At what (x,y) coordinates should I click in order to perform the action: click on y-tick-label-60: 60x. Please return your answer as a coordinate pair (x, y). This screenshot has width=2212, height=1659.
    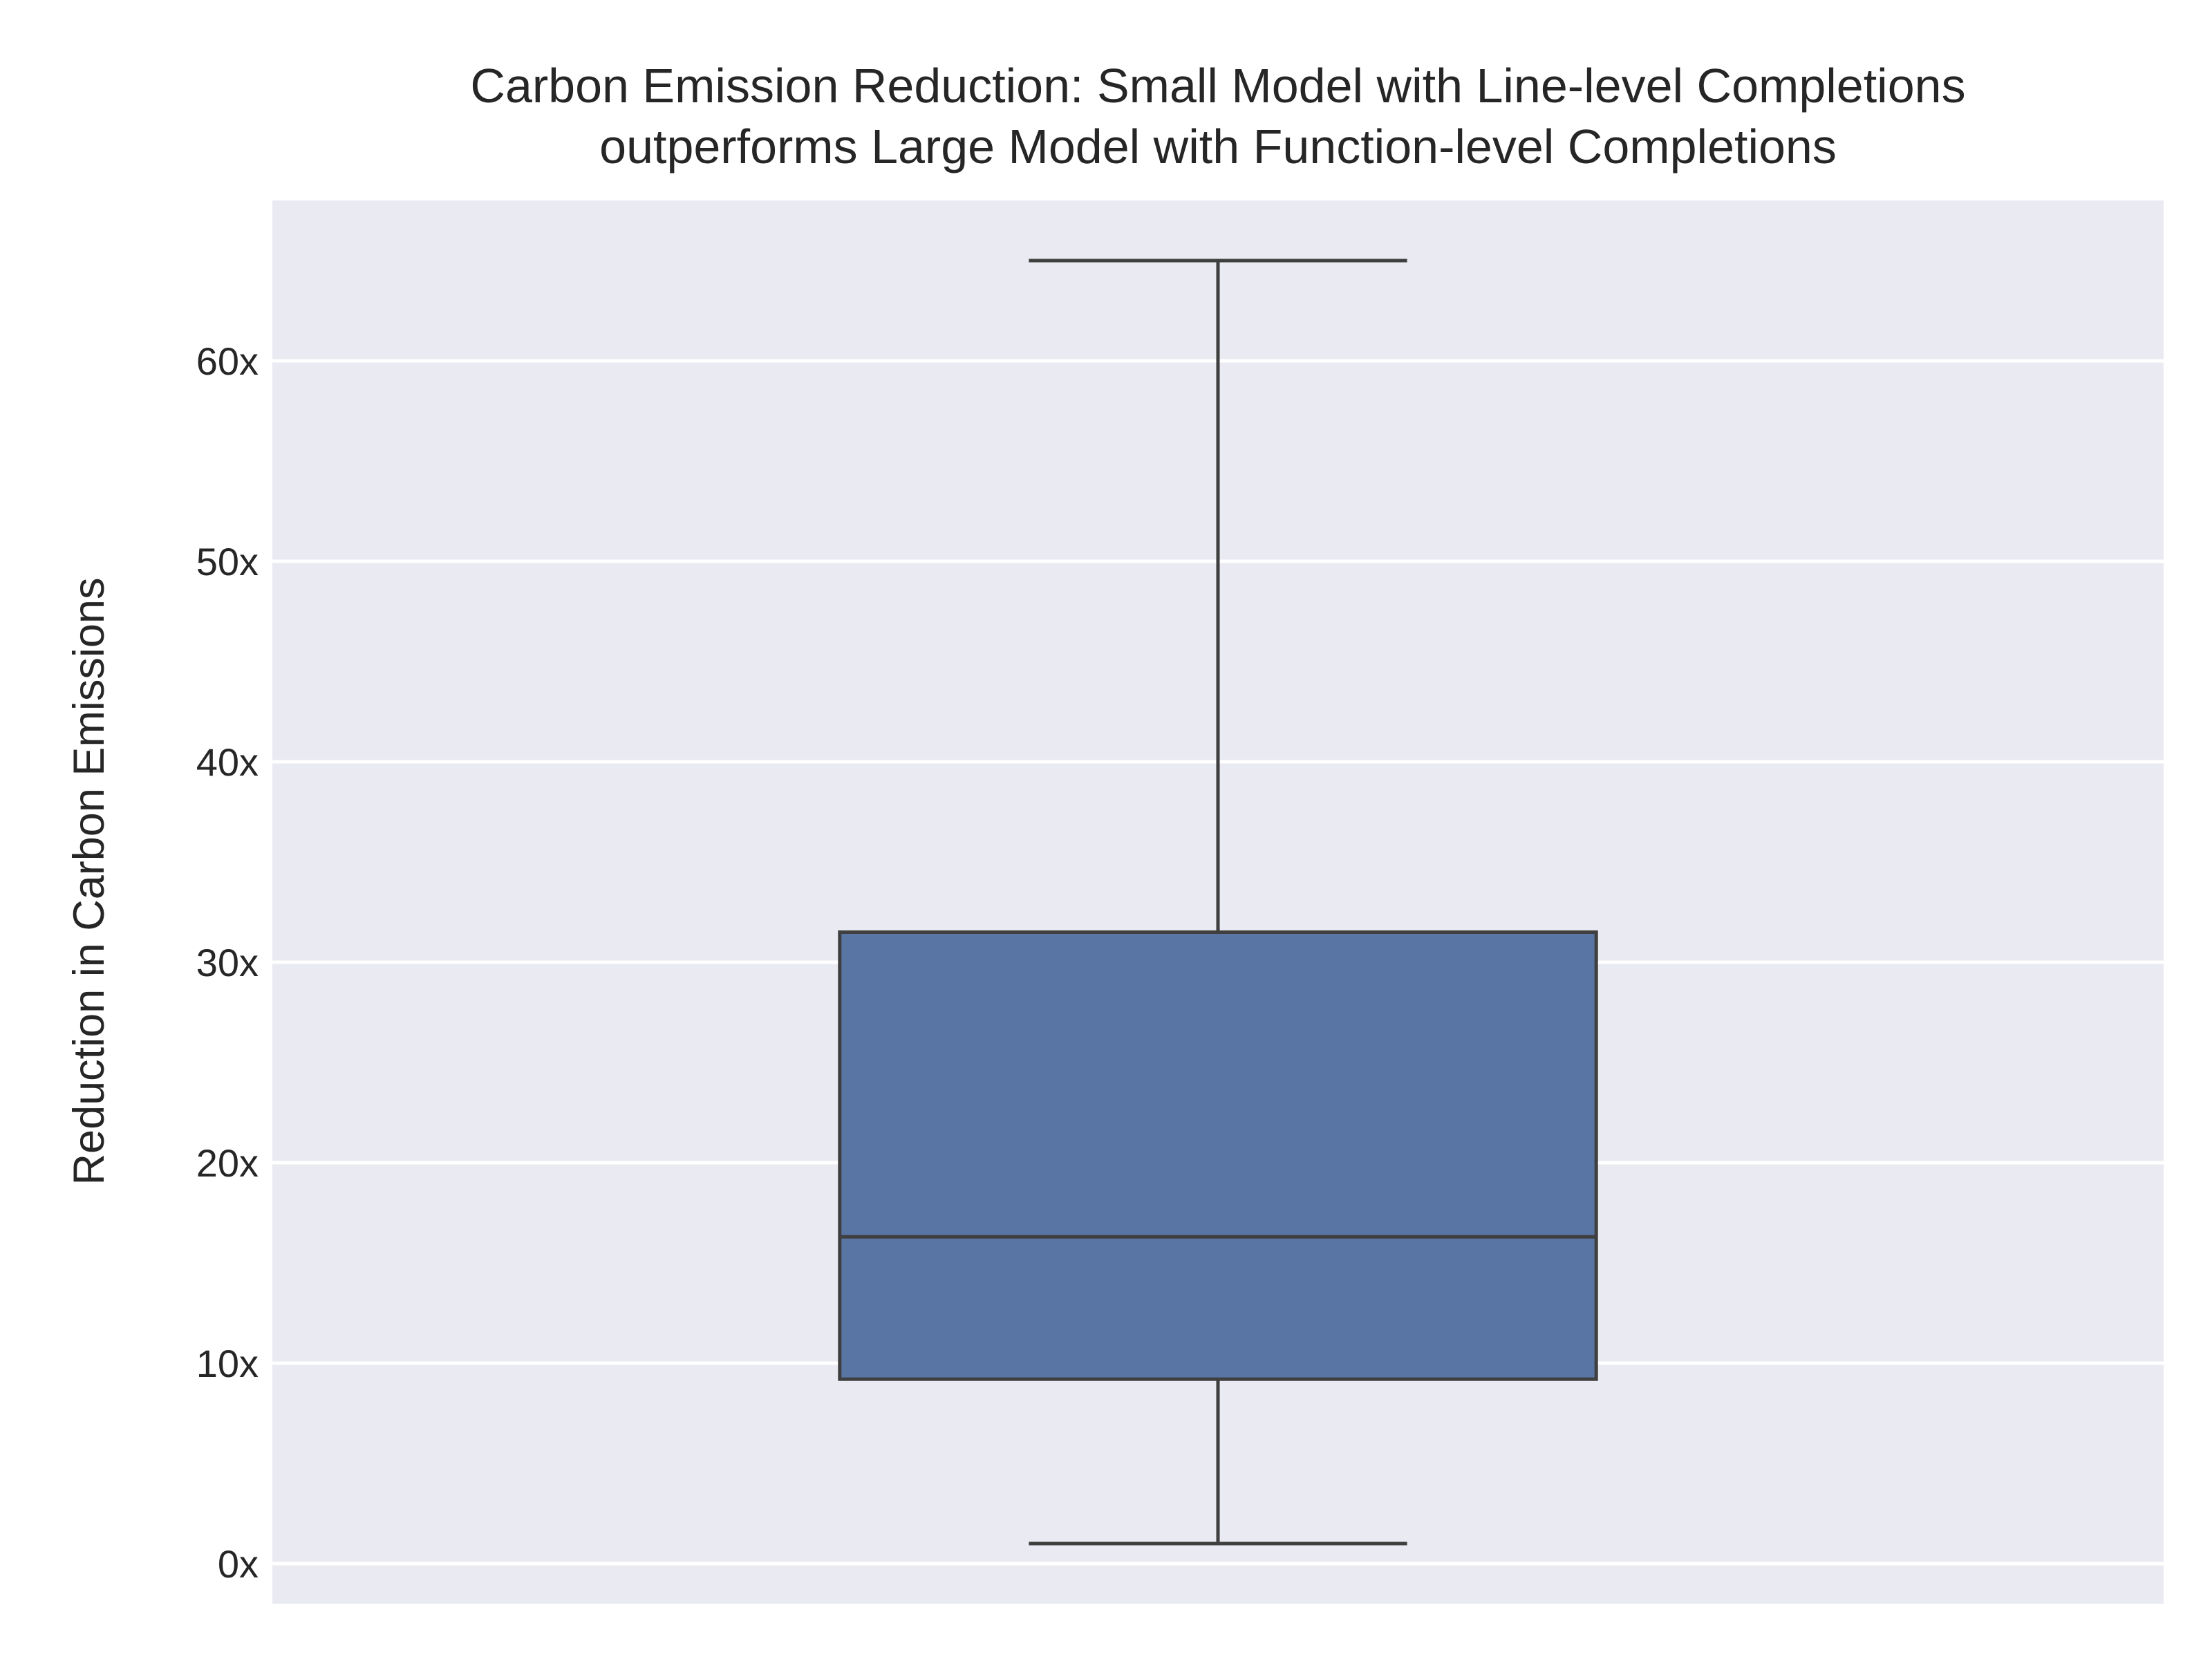
    Looking at the image, I should click on (228, 361).